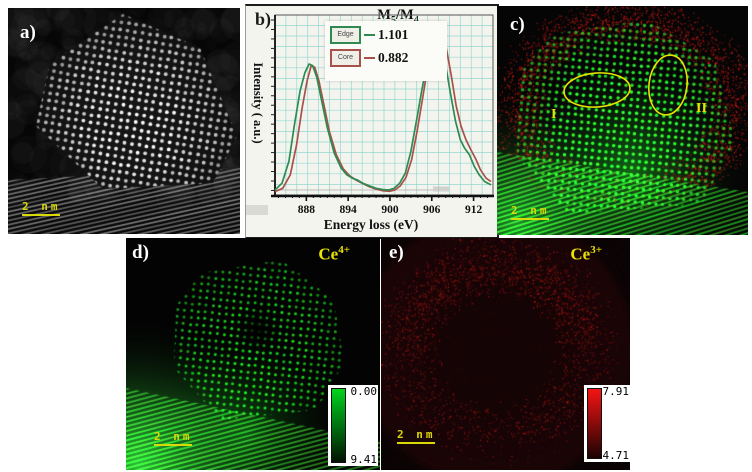  I want to click on ce4-ion-label: Ce4+, so click(334, 254).